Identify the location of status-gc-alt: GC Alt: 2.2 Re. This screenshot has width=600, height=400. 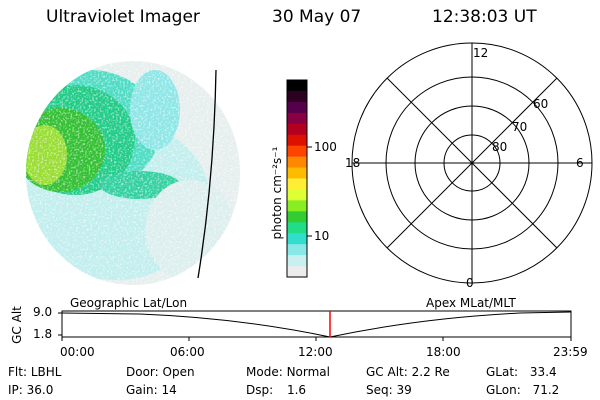
(408, 372).